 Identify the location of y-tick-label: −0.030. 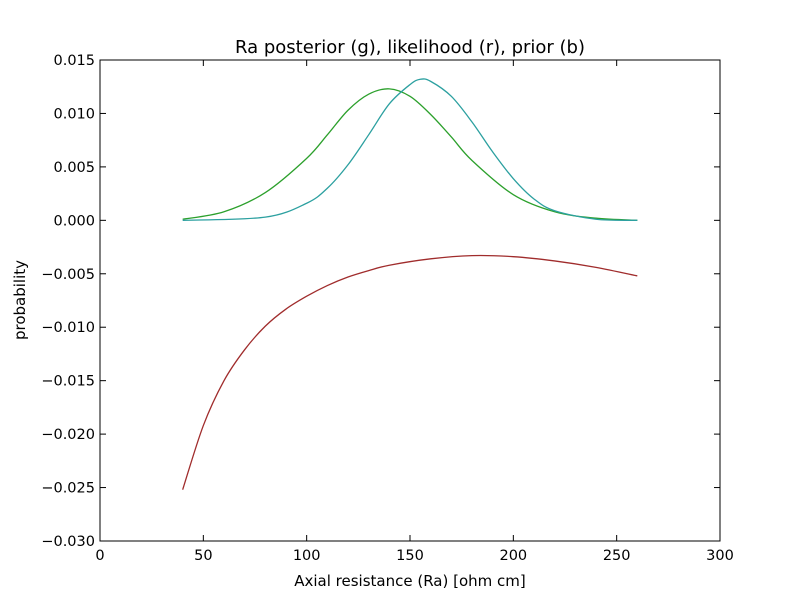
(68, 542).